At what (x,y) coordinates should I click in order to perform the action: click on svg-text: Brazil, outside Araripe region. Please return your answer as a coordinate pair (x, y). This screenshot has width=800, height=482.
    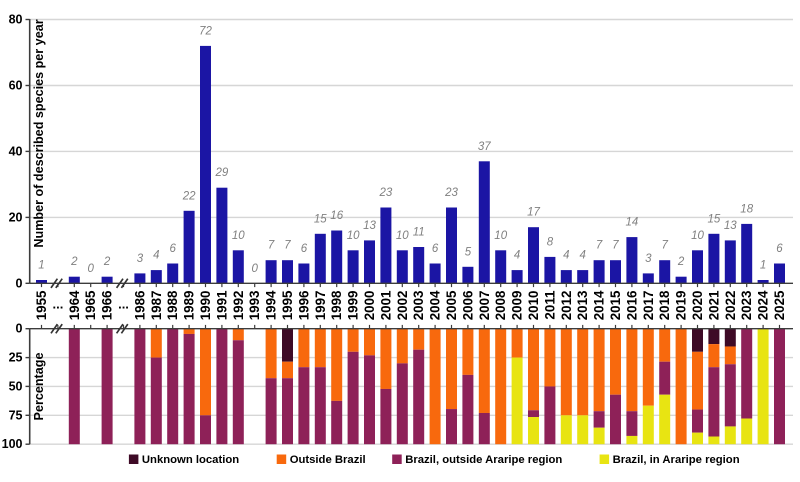
    Looking at the image, I should click on (483, 460).